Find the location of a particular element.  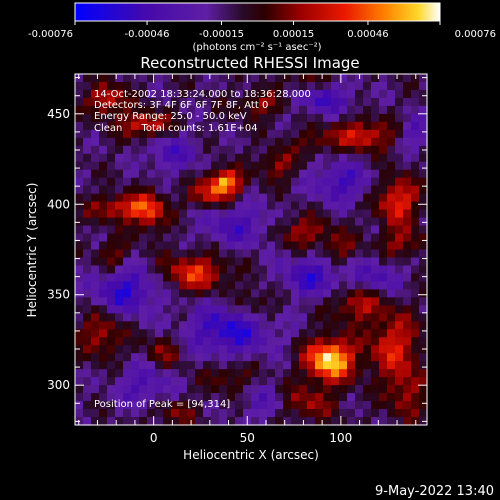

y-tick-label: 350 is located at coordinates (58, 295).